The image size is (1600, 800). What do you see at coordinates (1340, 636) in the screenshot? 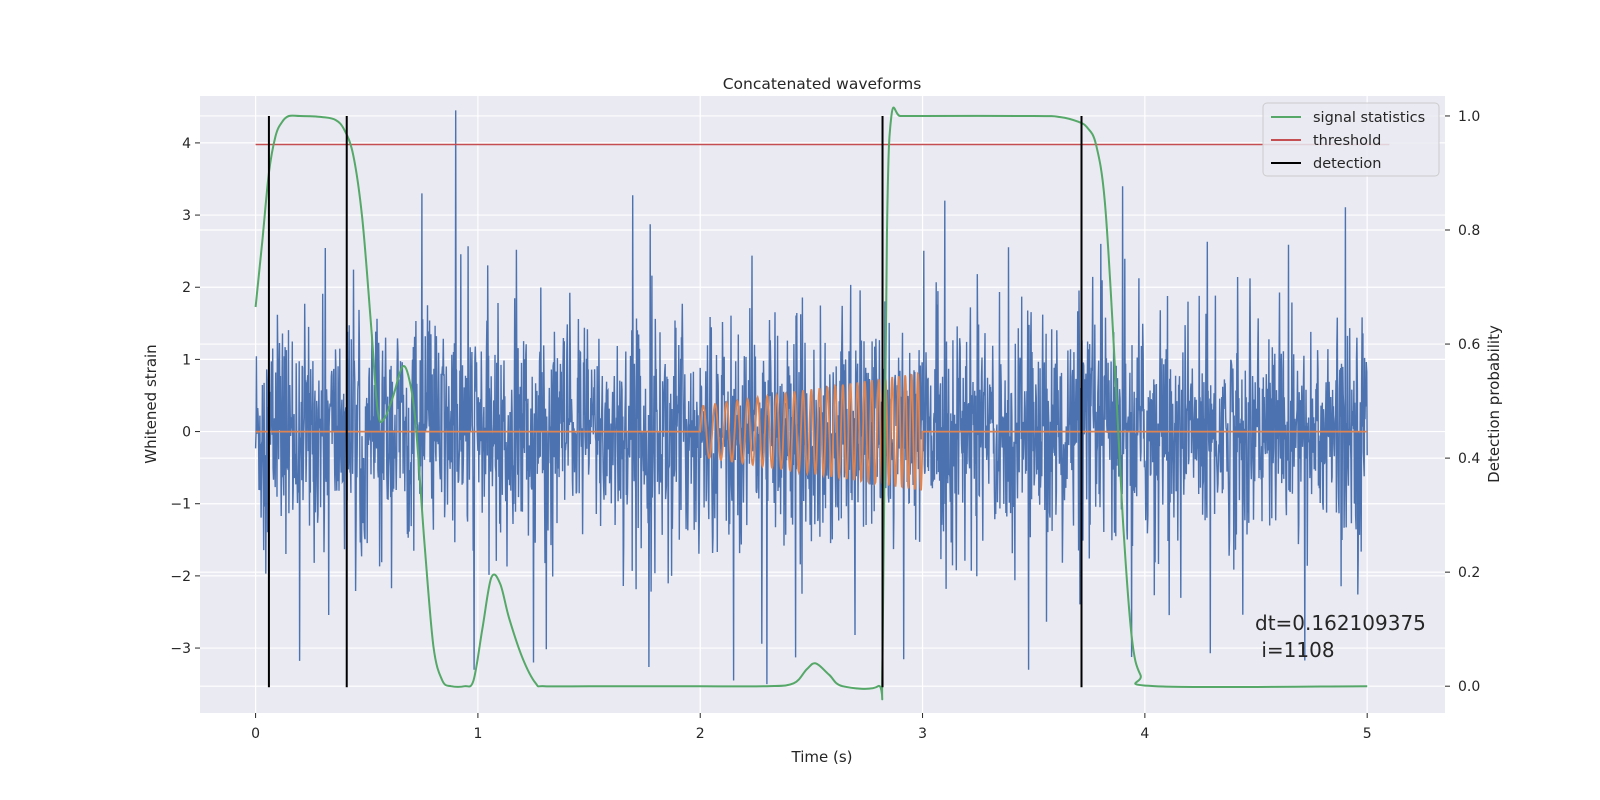
I see `annotation: dt=0.162109375 i=1108` at bounding box center [1340, 636].